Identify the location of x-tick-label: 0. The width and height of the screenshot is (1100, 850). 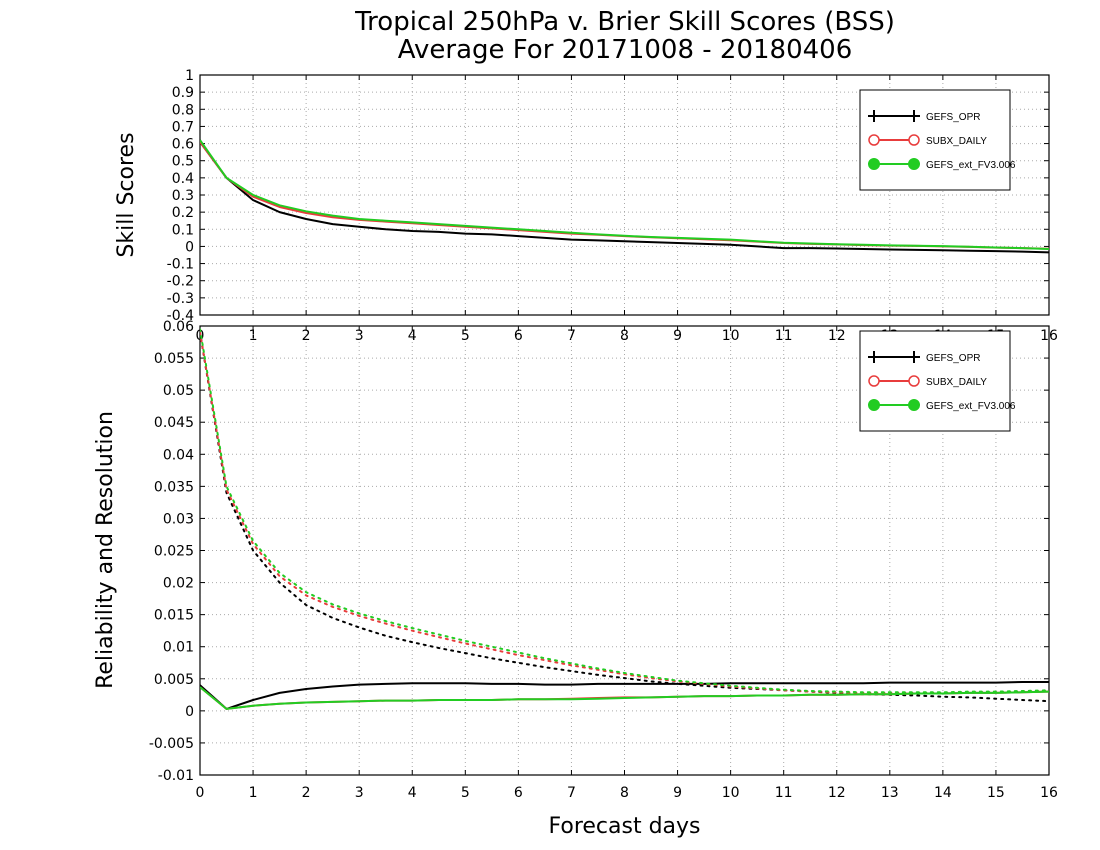
(200, 793).